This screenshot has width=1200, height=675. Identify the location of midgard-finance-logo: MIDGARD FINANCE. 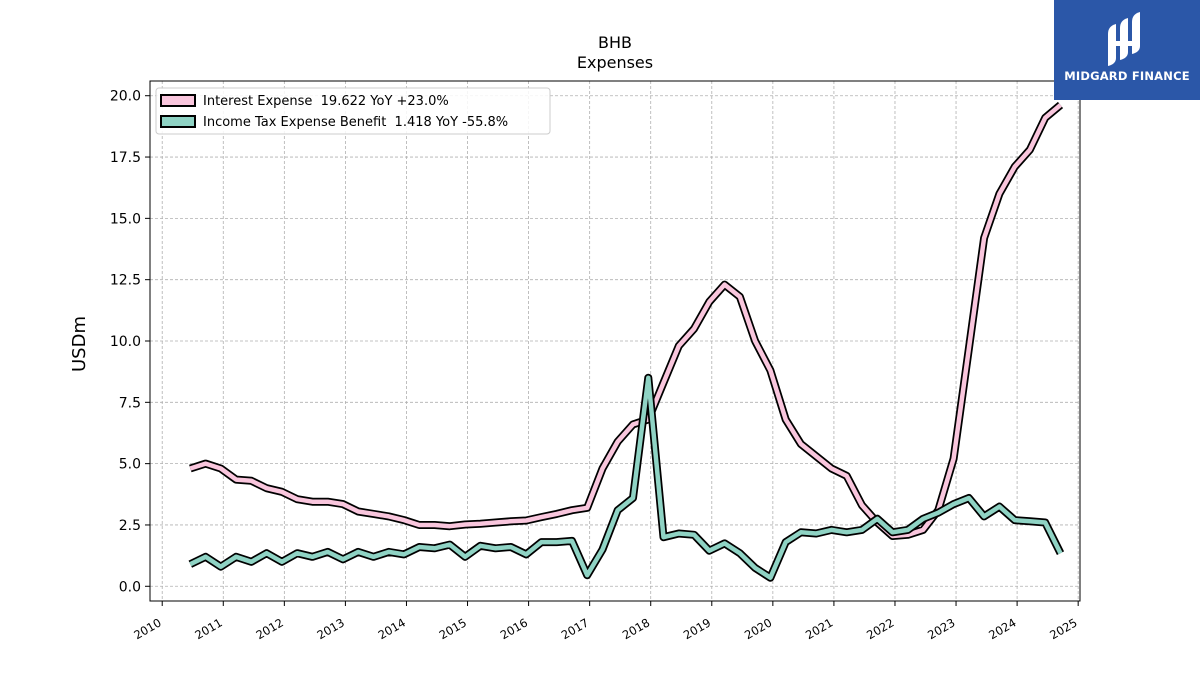
(1127, 50).